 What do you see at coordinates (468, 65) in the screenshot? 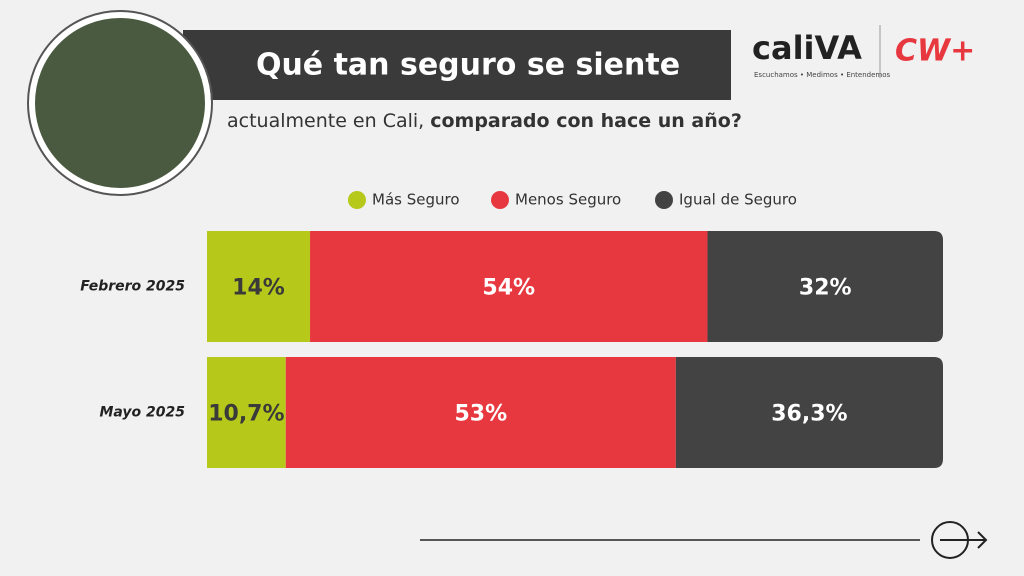
I see `chart-title: Qué tan seguro se siente` at bounding box center [468, 65].